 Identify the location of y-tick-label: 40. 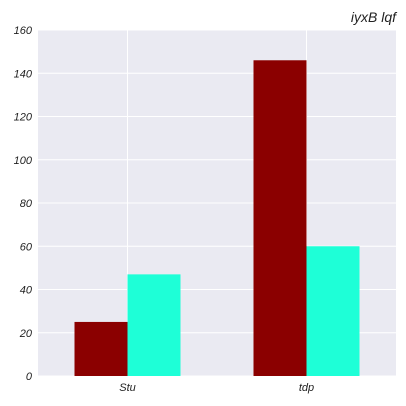
(26, 291).